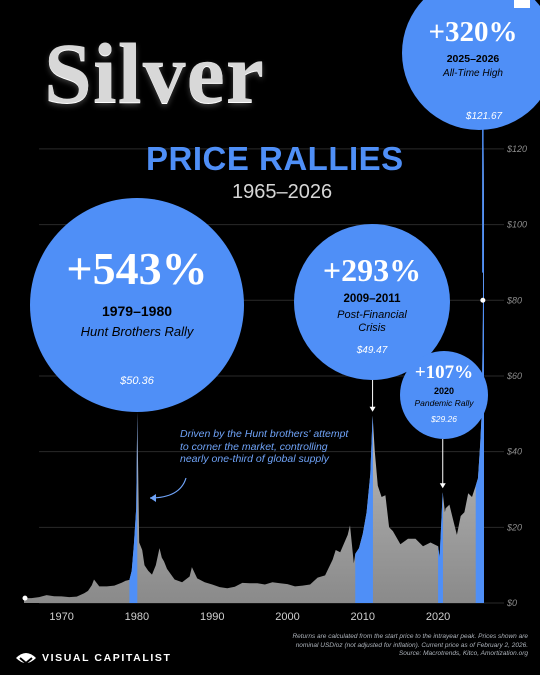 This screenshot has width=540, height=675. Describe the element at coordinates (444, 372) in the screenshot. I see `rally-pct-covid: +107%` at that location.